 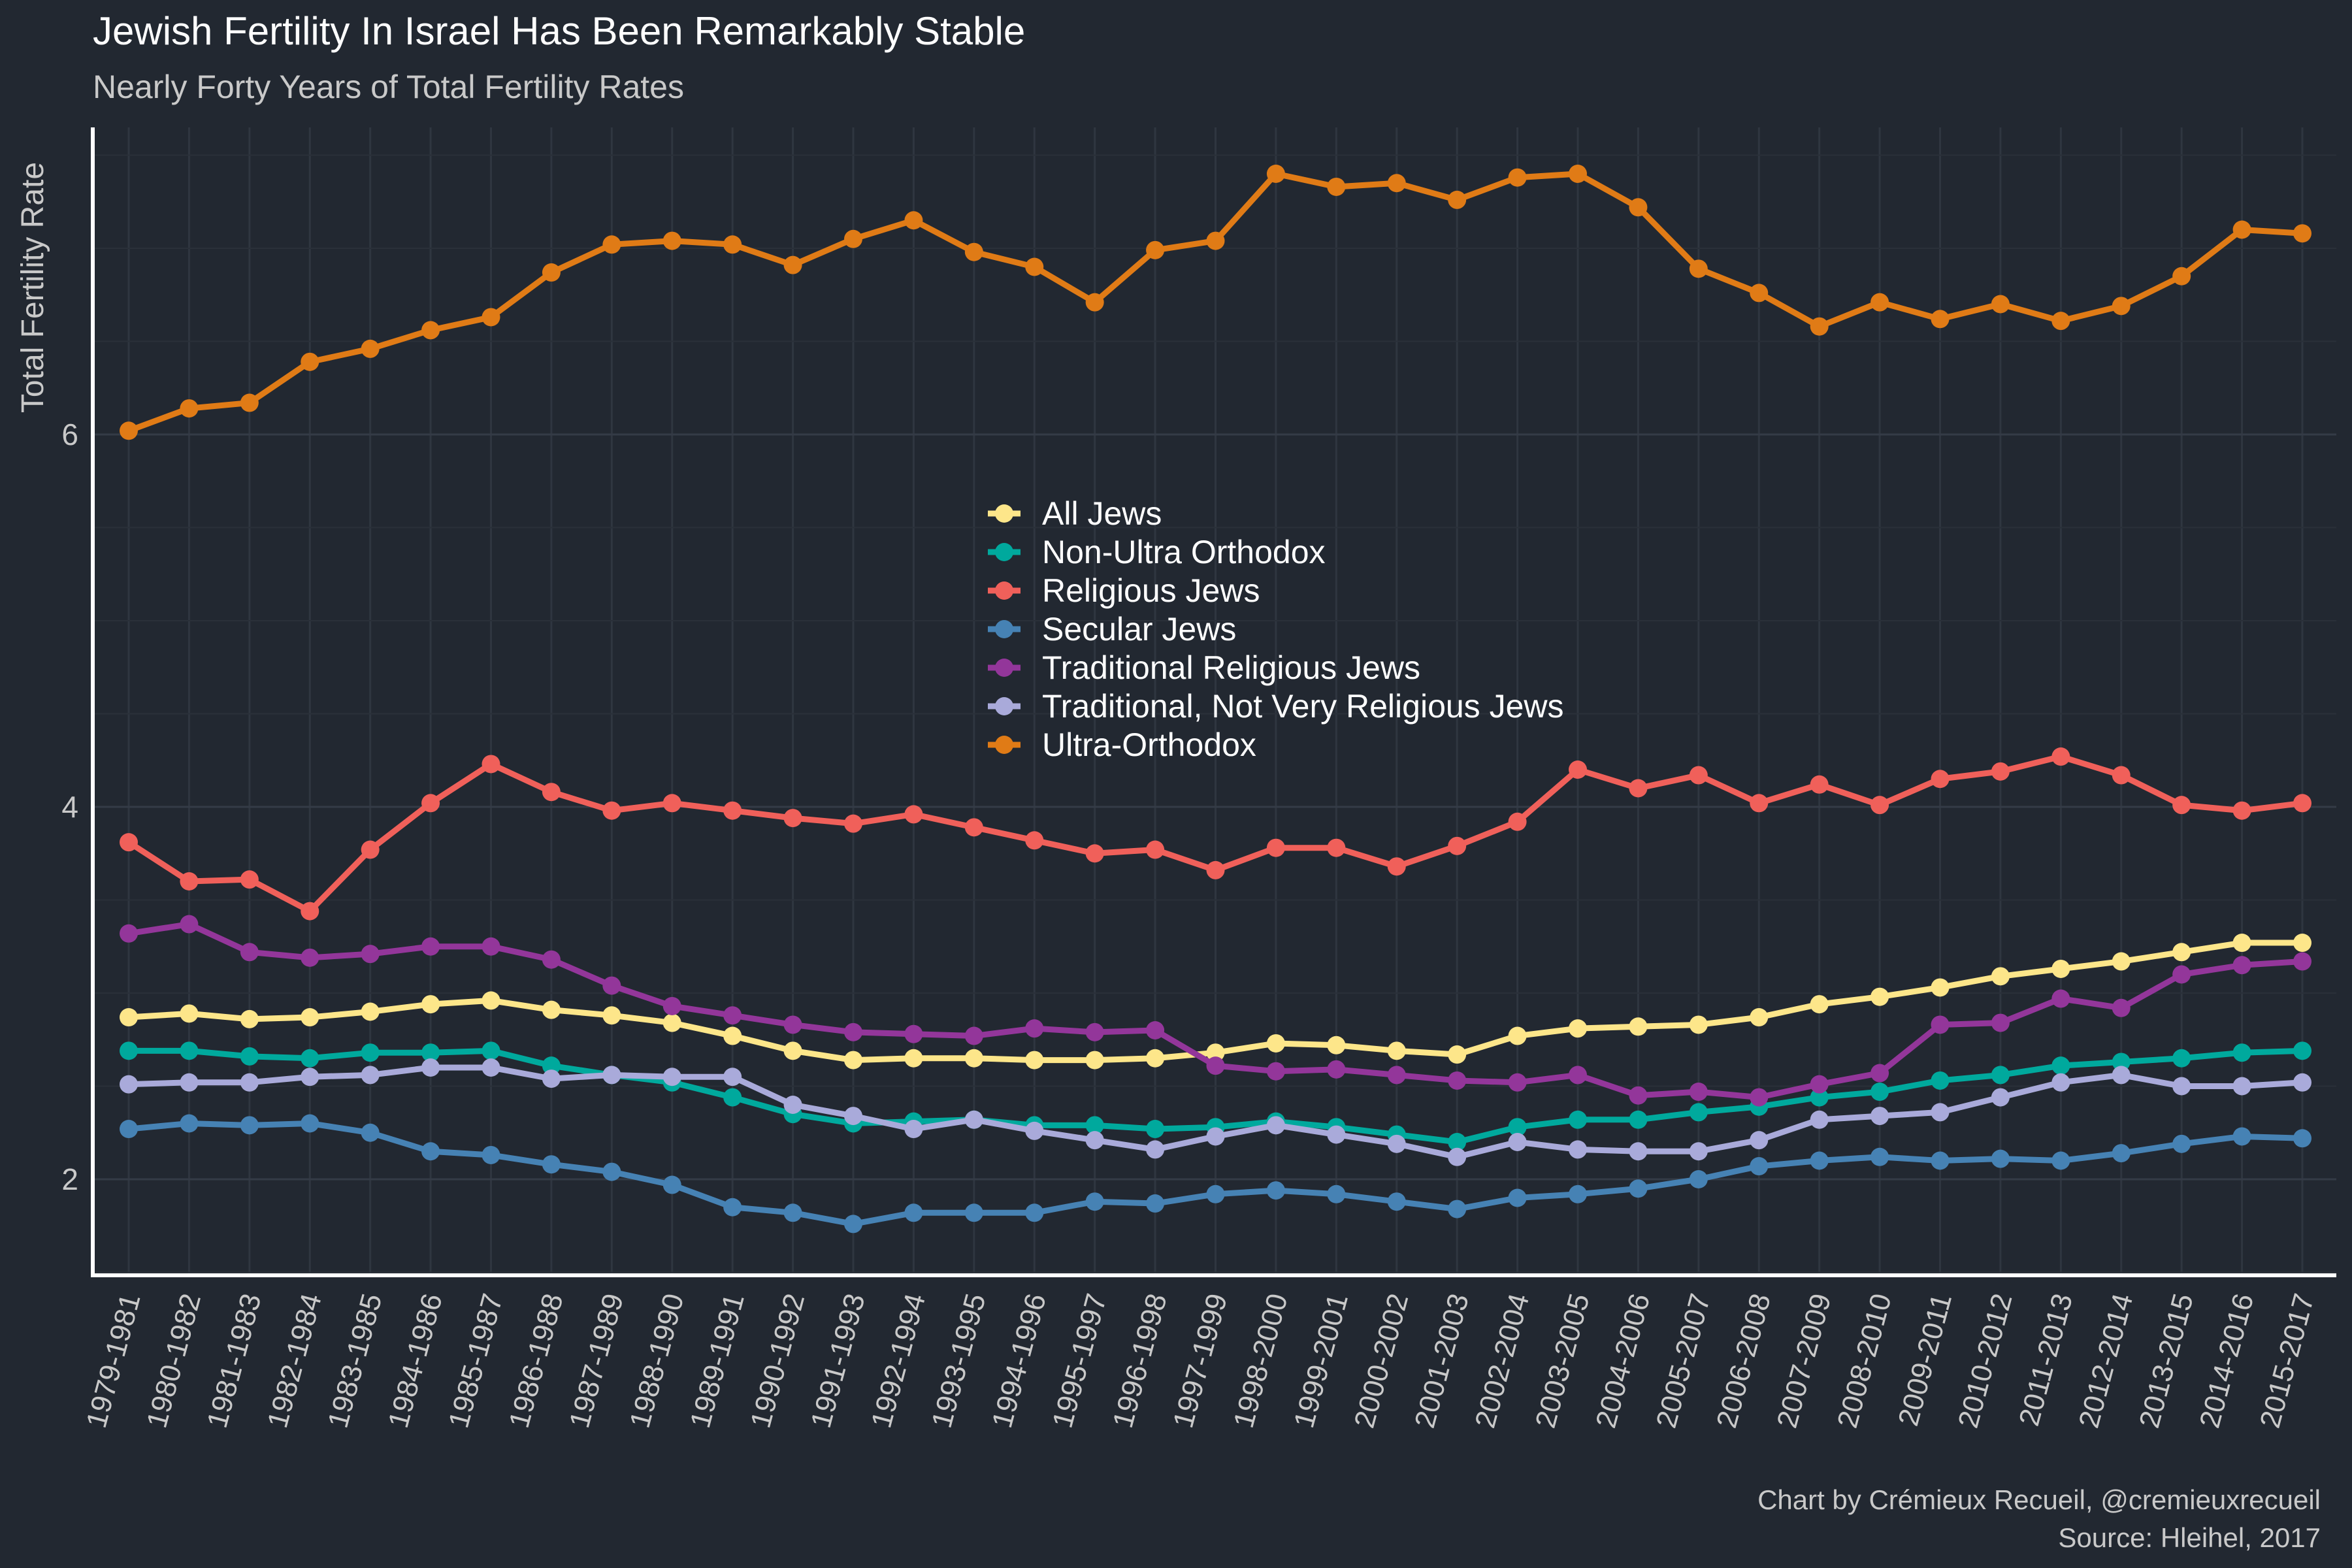 I want to click on legend-marker-icon, so click(x=1004, y=629).